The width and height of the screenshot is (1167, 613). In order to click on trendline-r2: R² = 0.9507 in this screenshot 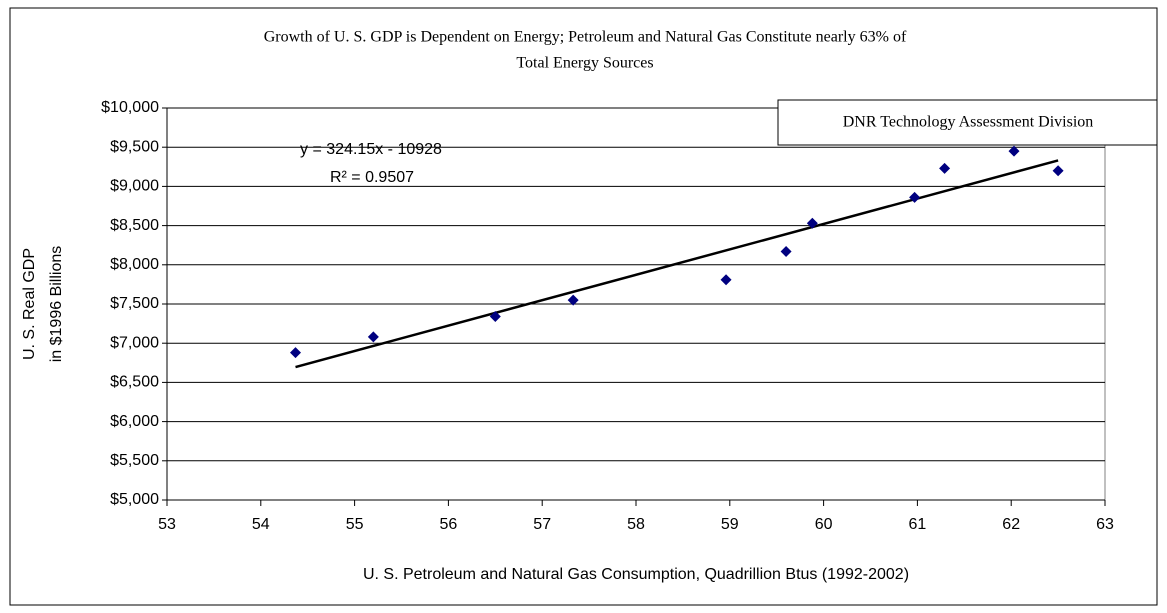, I will do `click(372, 177)`.